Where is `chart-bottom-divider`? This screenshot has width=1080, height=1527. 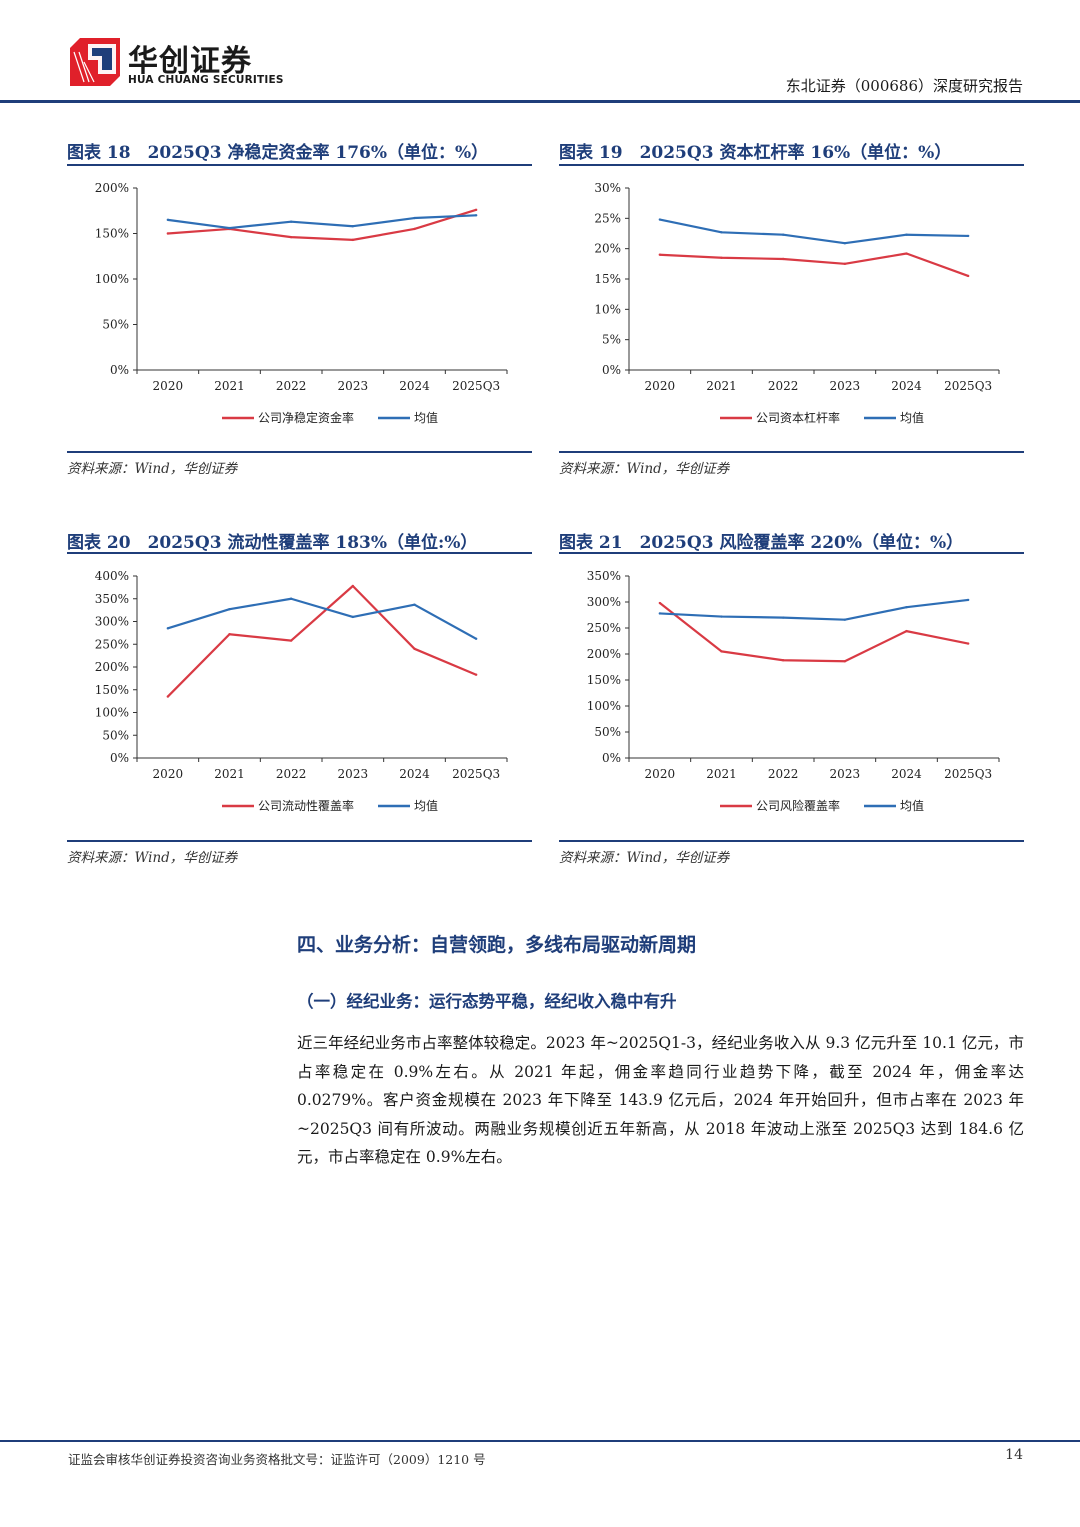
chart-bottom-divider is located at coordinates (299, 841).